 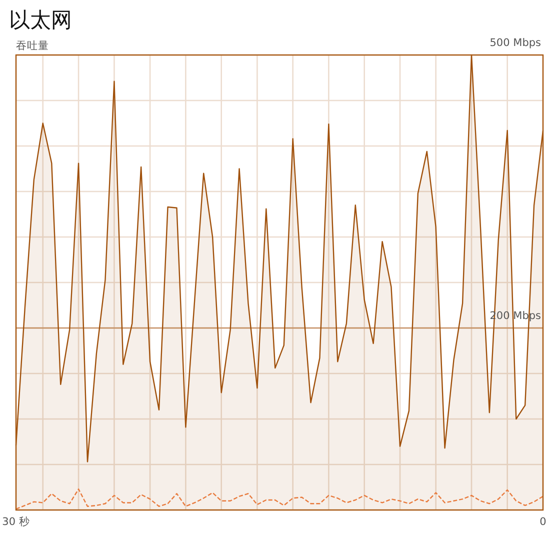 What do you see at coordinates (543, 522) in the screenshot?
I see `x-tick-label: 0` at bounding box center [543, 522].